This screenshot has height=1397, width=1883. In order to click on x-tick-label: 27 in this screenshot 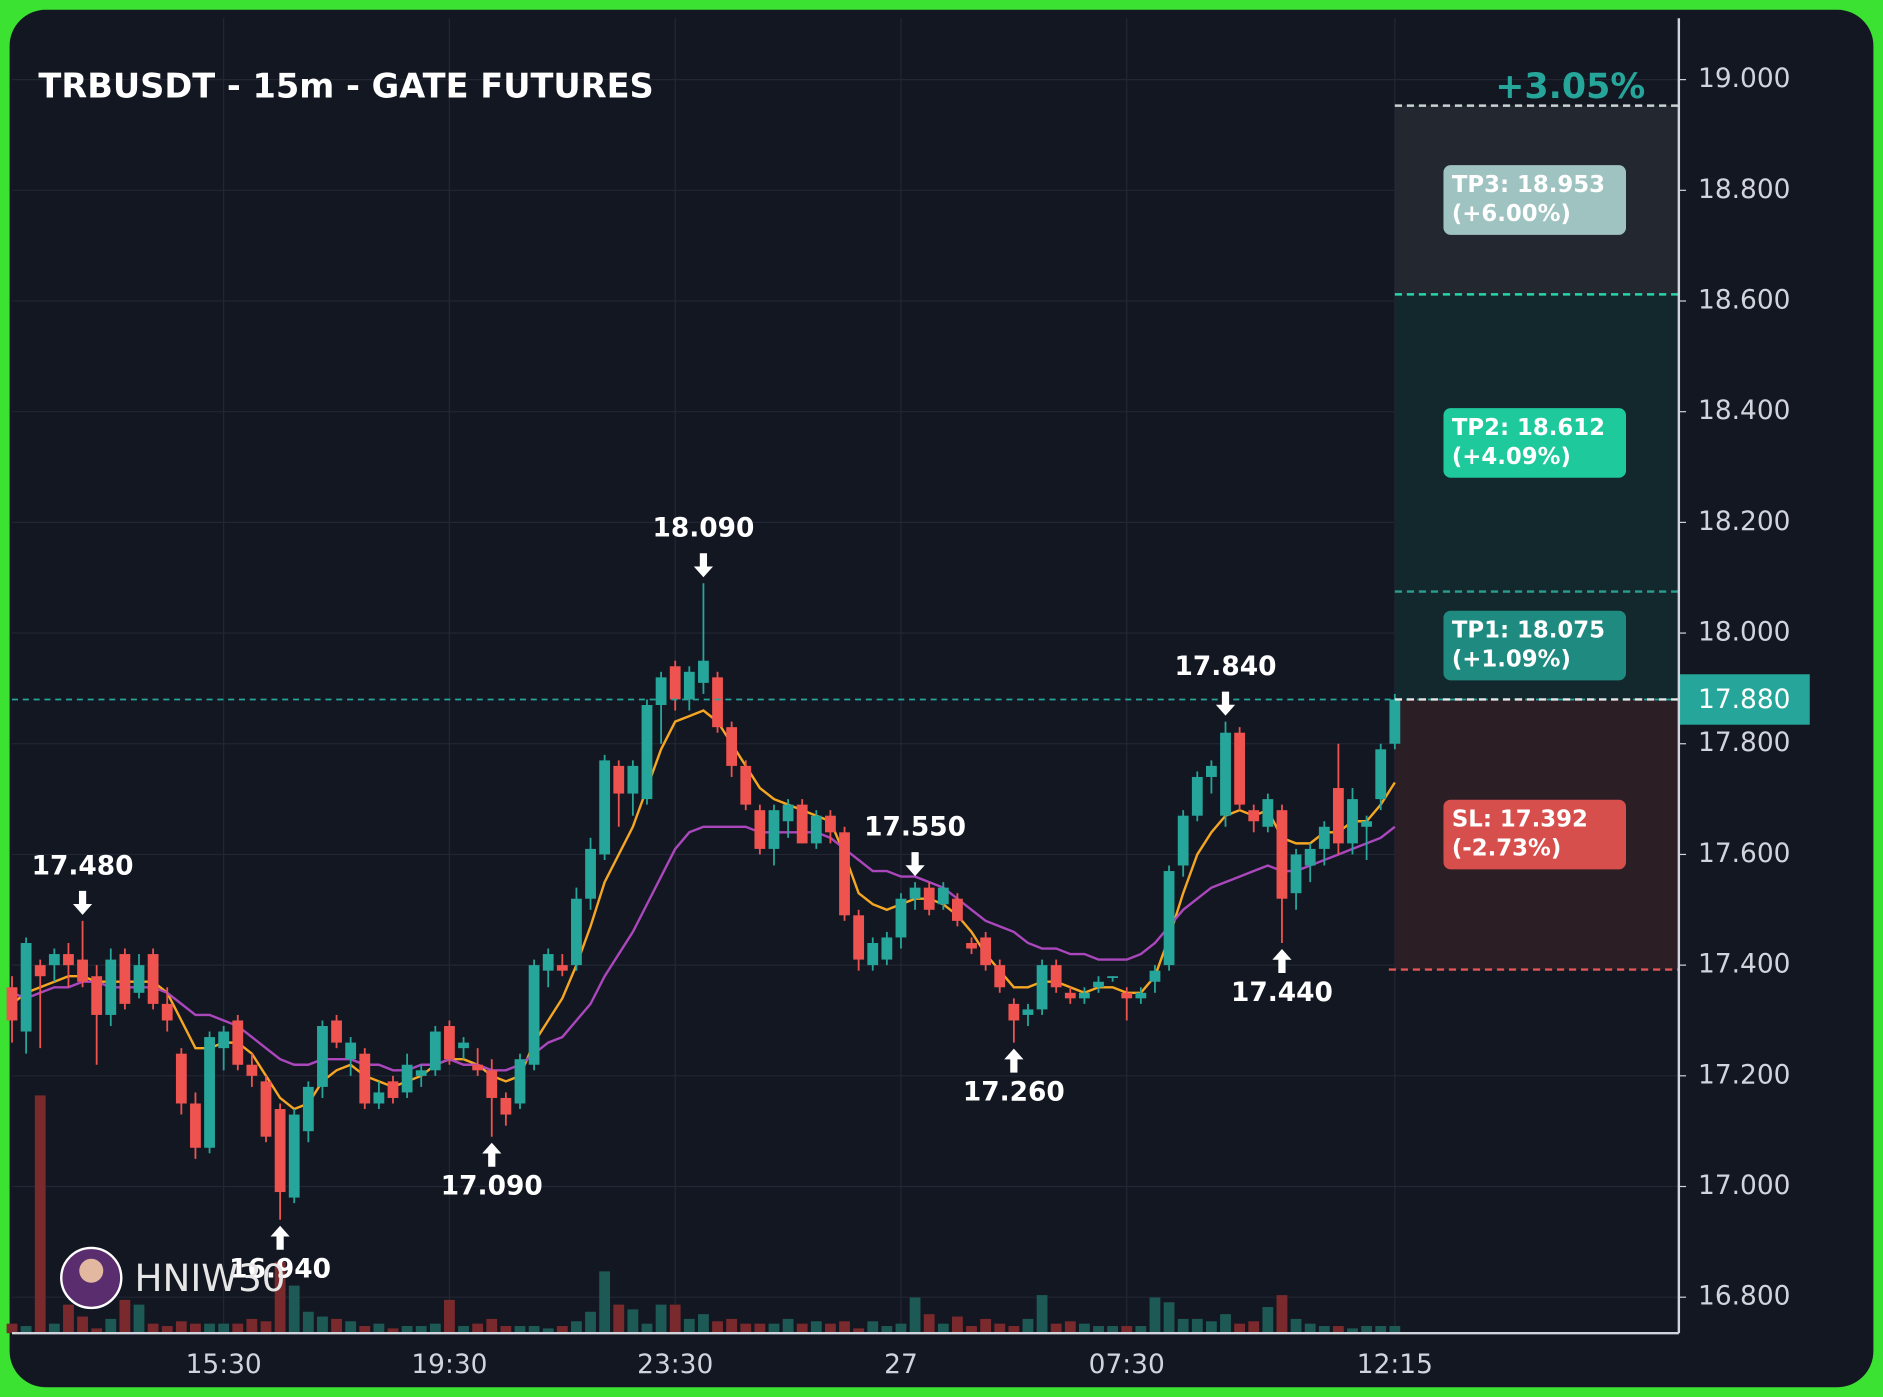, I will do `click(901, 1364)`.